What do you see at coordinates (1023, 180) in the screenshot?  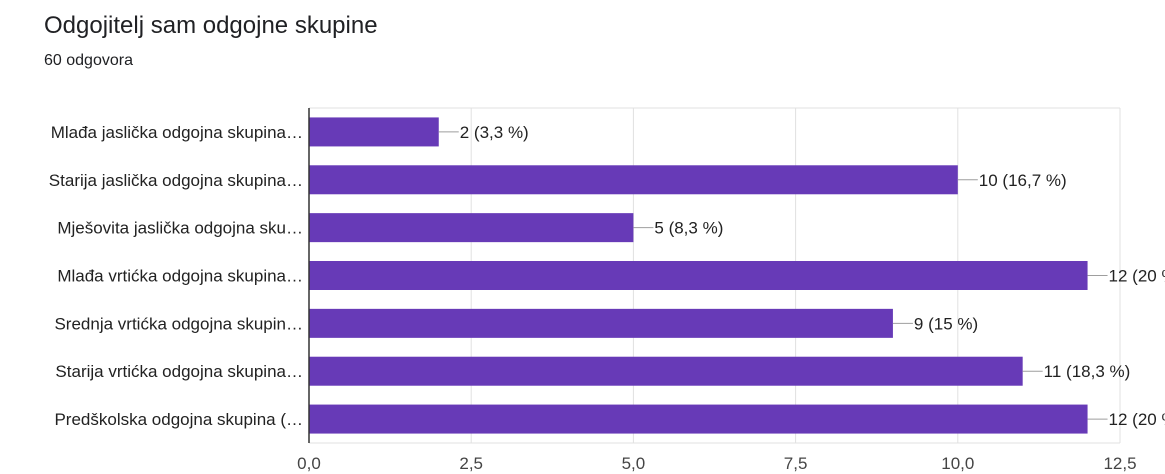 I see `data-label: 10 (16,7 %)` at bounding box center [1023, 180].